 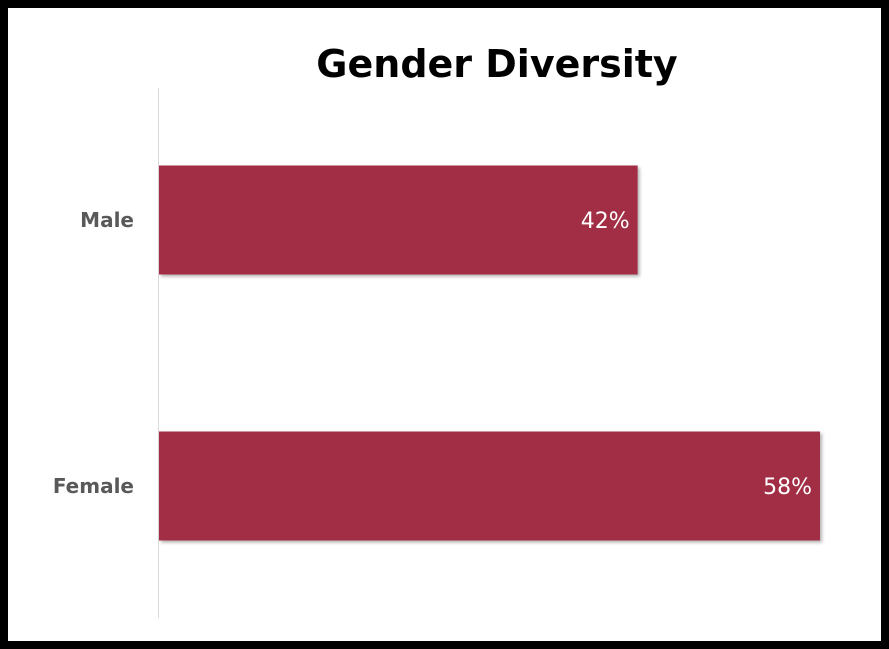 What do you see at coordinates (93, 486) in the screenshot?
I see `category-label-female: Female` at bounding box center [93, 486].